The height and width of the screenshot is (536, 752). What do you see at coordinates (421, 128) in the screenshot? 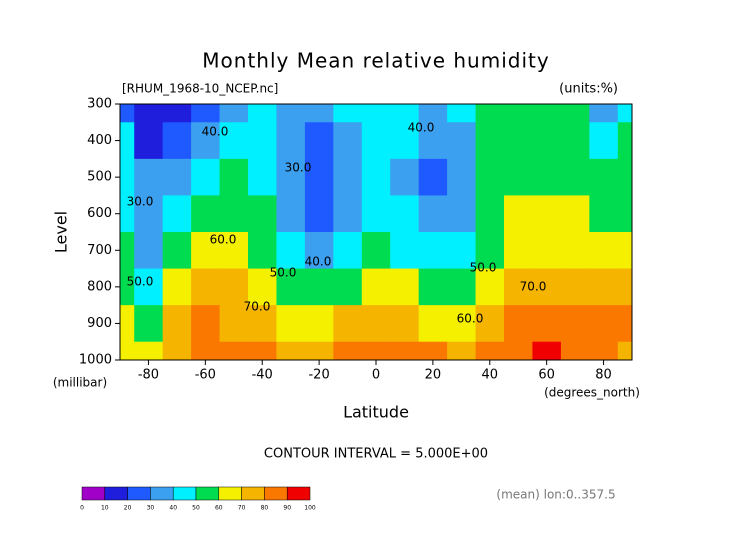
I see `contour-label: 40.0` at bounding box center [421, 128].